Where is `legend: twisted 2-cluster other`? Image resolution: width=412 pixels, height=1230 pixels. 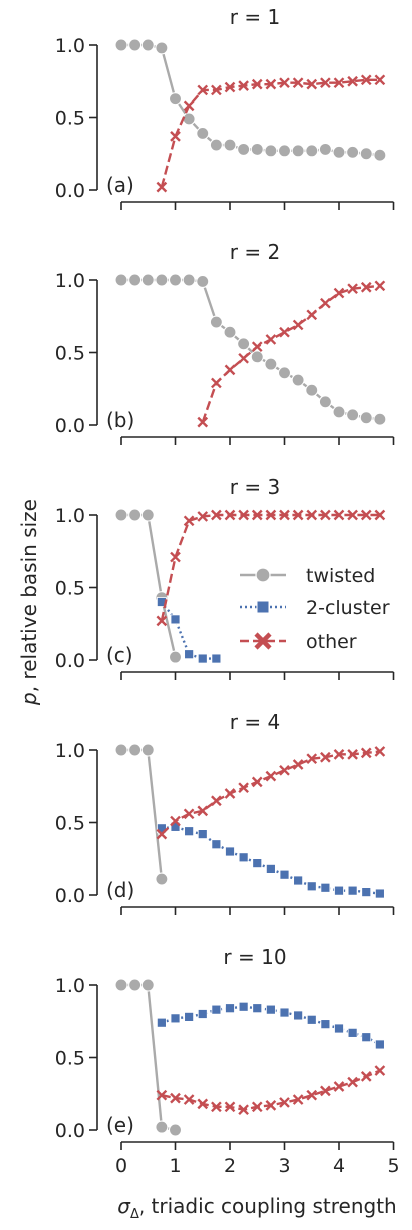
legend: twisted 2-cluster other is located at coordinates (315, 609).